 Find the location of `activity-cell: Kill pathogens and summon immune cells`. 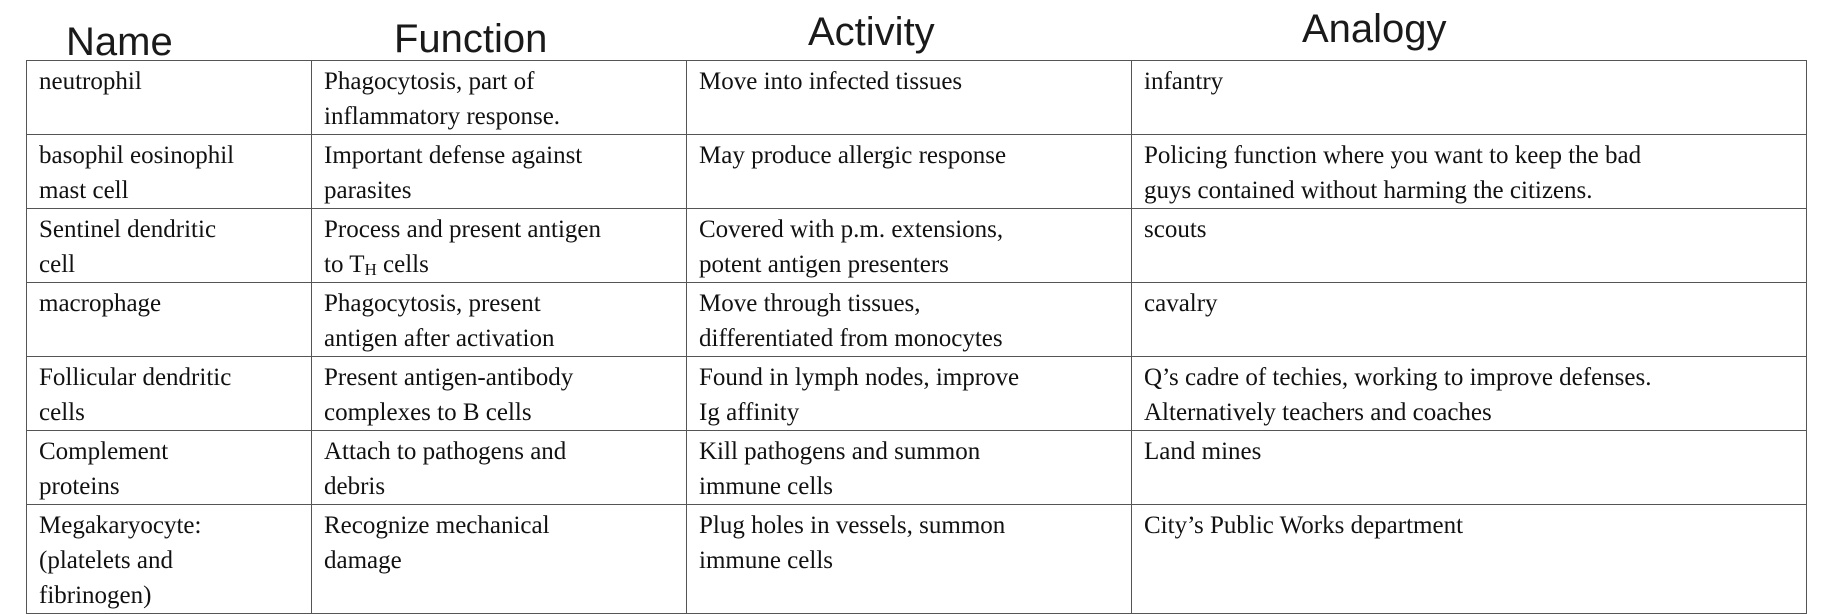

activity-cell: Kill pathogens and summon immune cells is located at coordinates (909, 467).